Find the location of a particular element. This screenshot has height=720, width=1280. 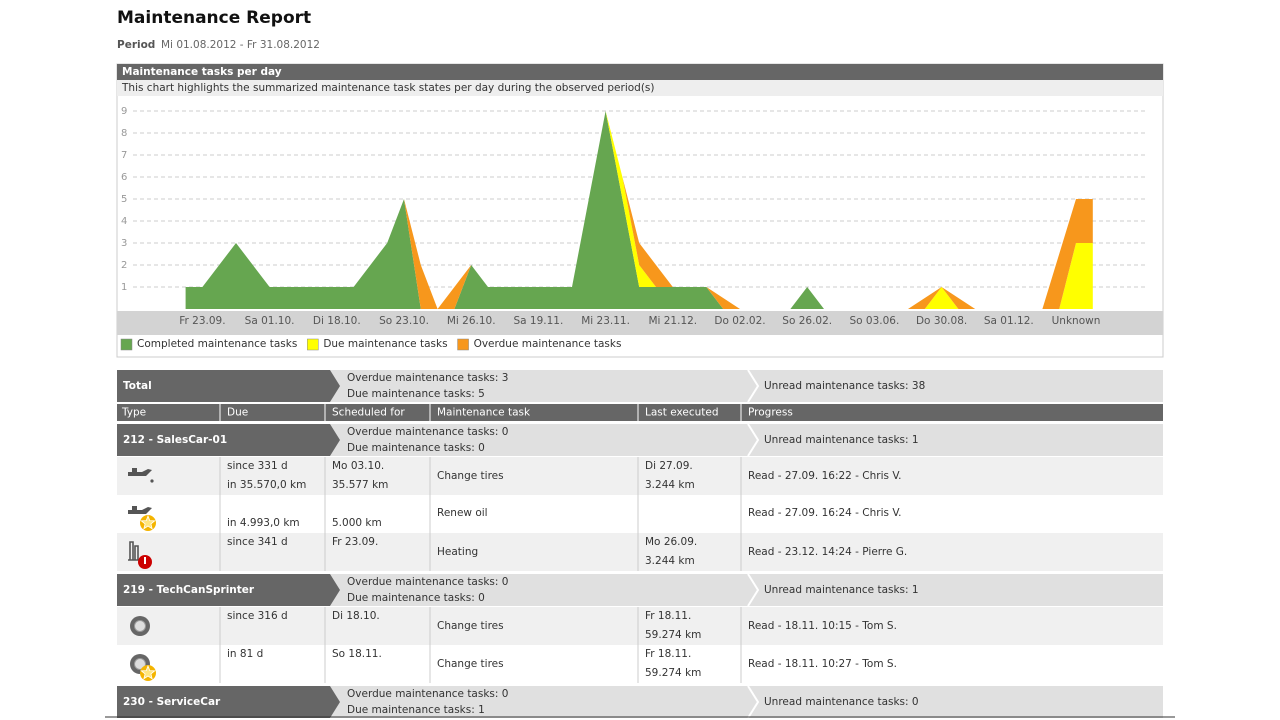

x-tick-label: Mi 21.12. is located at coordinates (672, 321).